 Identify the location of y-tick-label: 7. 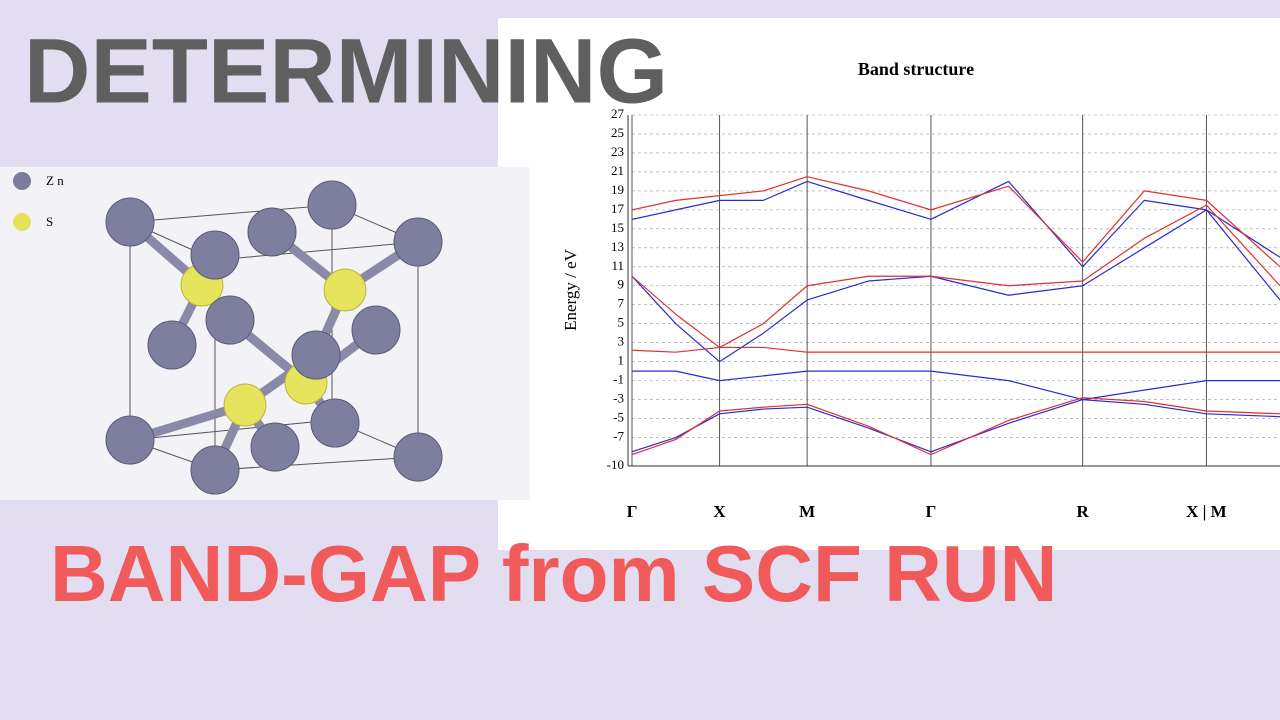
(621, 303).